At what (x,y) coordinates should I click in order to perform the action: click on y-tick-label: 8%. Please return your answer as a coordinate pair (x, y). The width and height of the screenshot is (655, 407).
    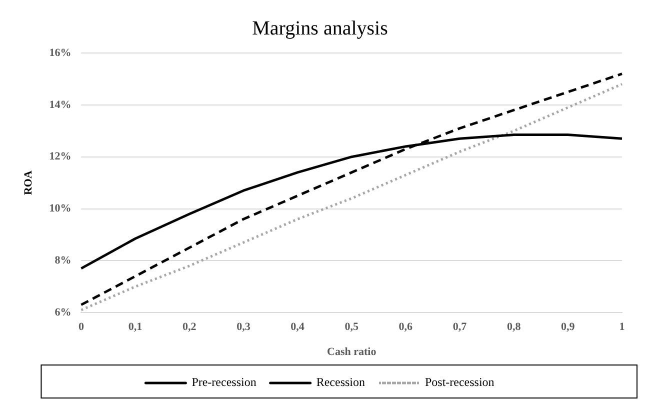
    Looking at the image, I should click on (63, 260).